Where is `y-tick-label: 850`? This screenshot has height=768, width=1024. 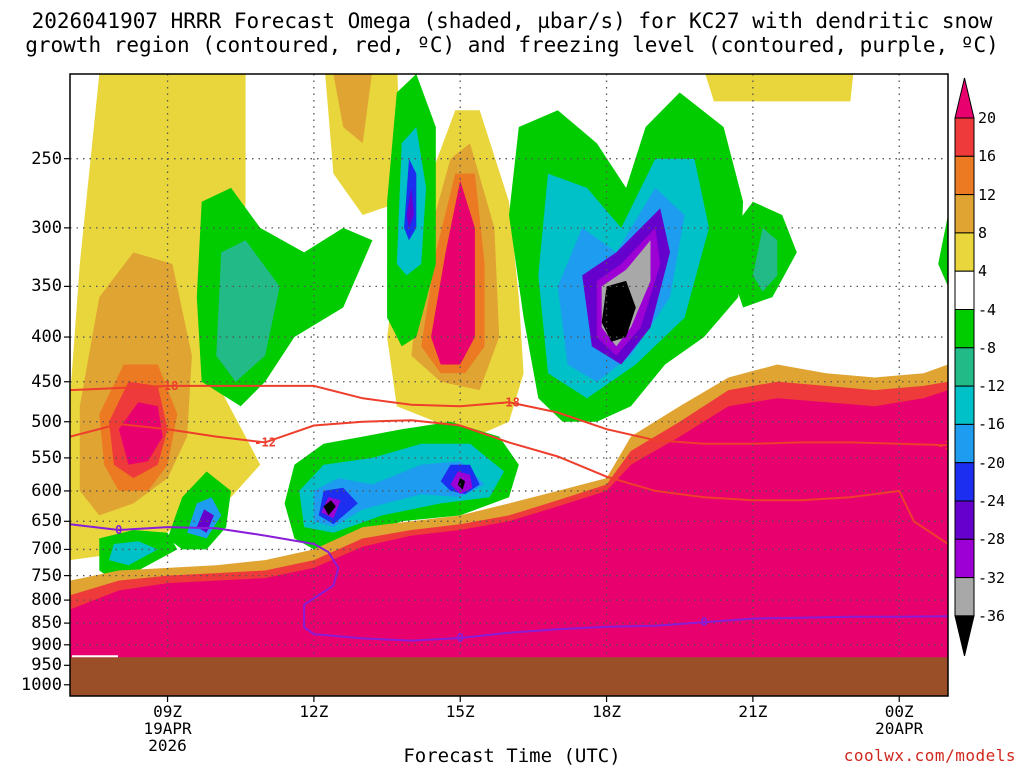
y-tick-label: 850 is located at coordinates (46, 623).